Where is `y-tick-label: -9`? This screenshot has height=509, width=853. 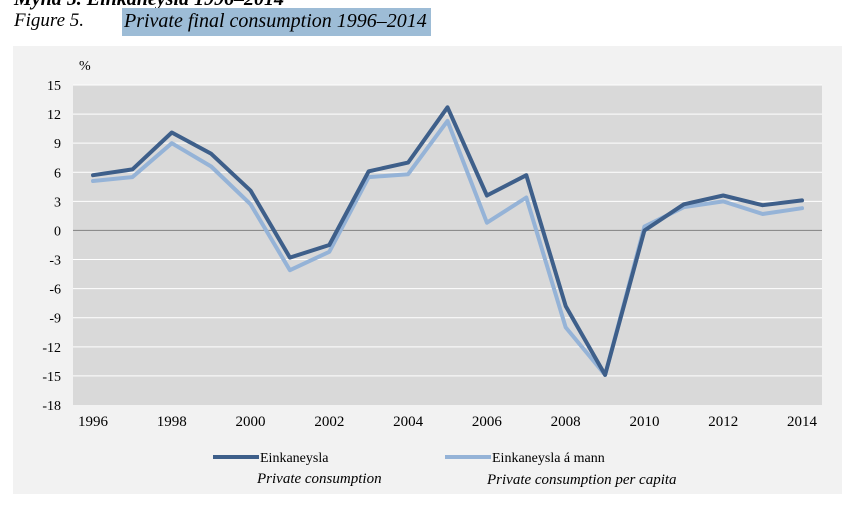
y-tick-label: -9 is located at coordinates (55, 319).